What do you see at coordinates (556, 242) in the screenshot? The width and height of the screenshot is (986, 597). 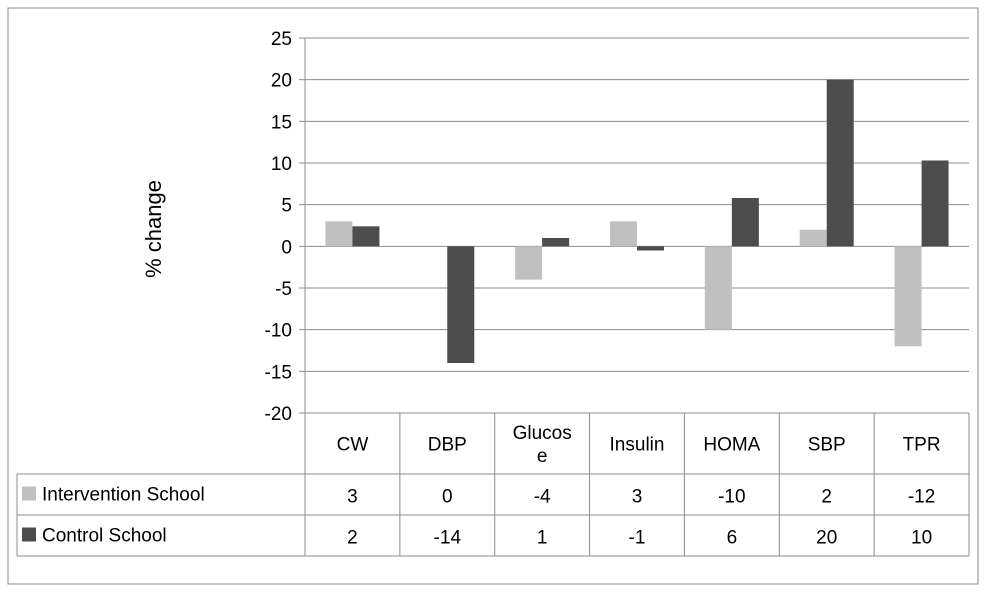 I see `bar-control-glucose` at bounding box center [556, 242].